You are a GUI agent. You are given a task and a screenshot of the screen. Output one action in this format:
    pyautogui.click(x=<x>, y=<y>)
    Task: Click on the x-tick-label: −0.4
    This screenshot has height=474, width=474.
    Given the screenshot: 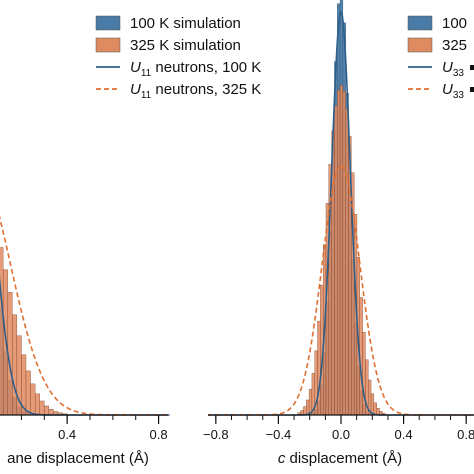 What is the action you would take?
    pyautogui.click(x=279, y=434)
    